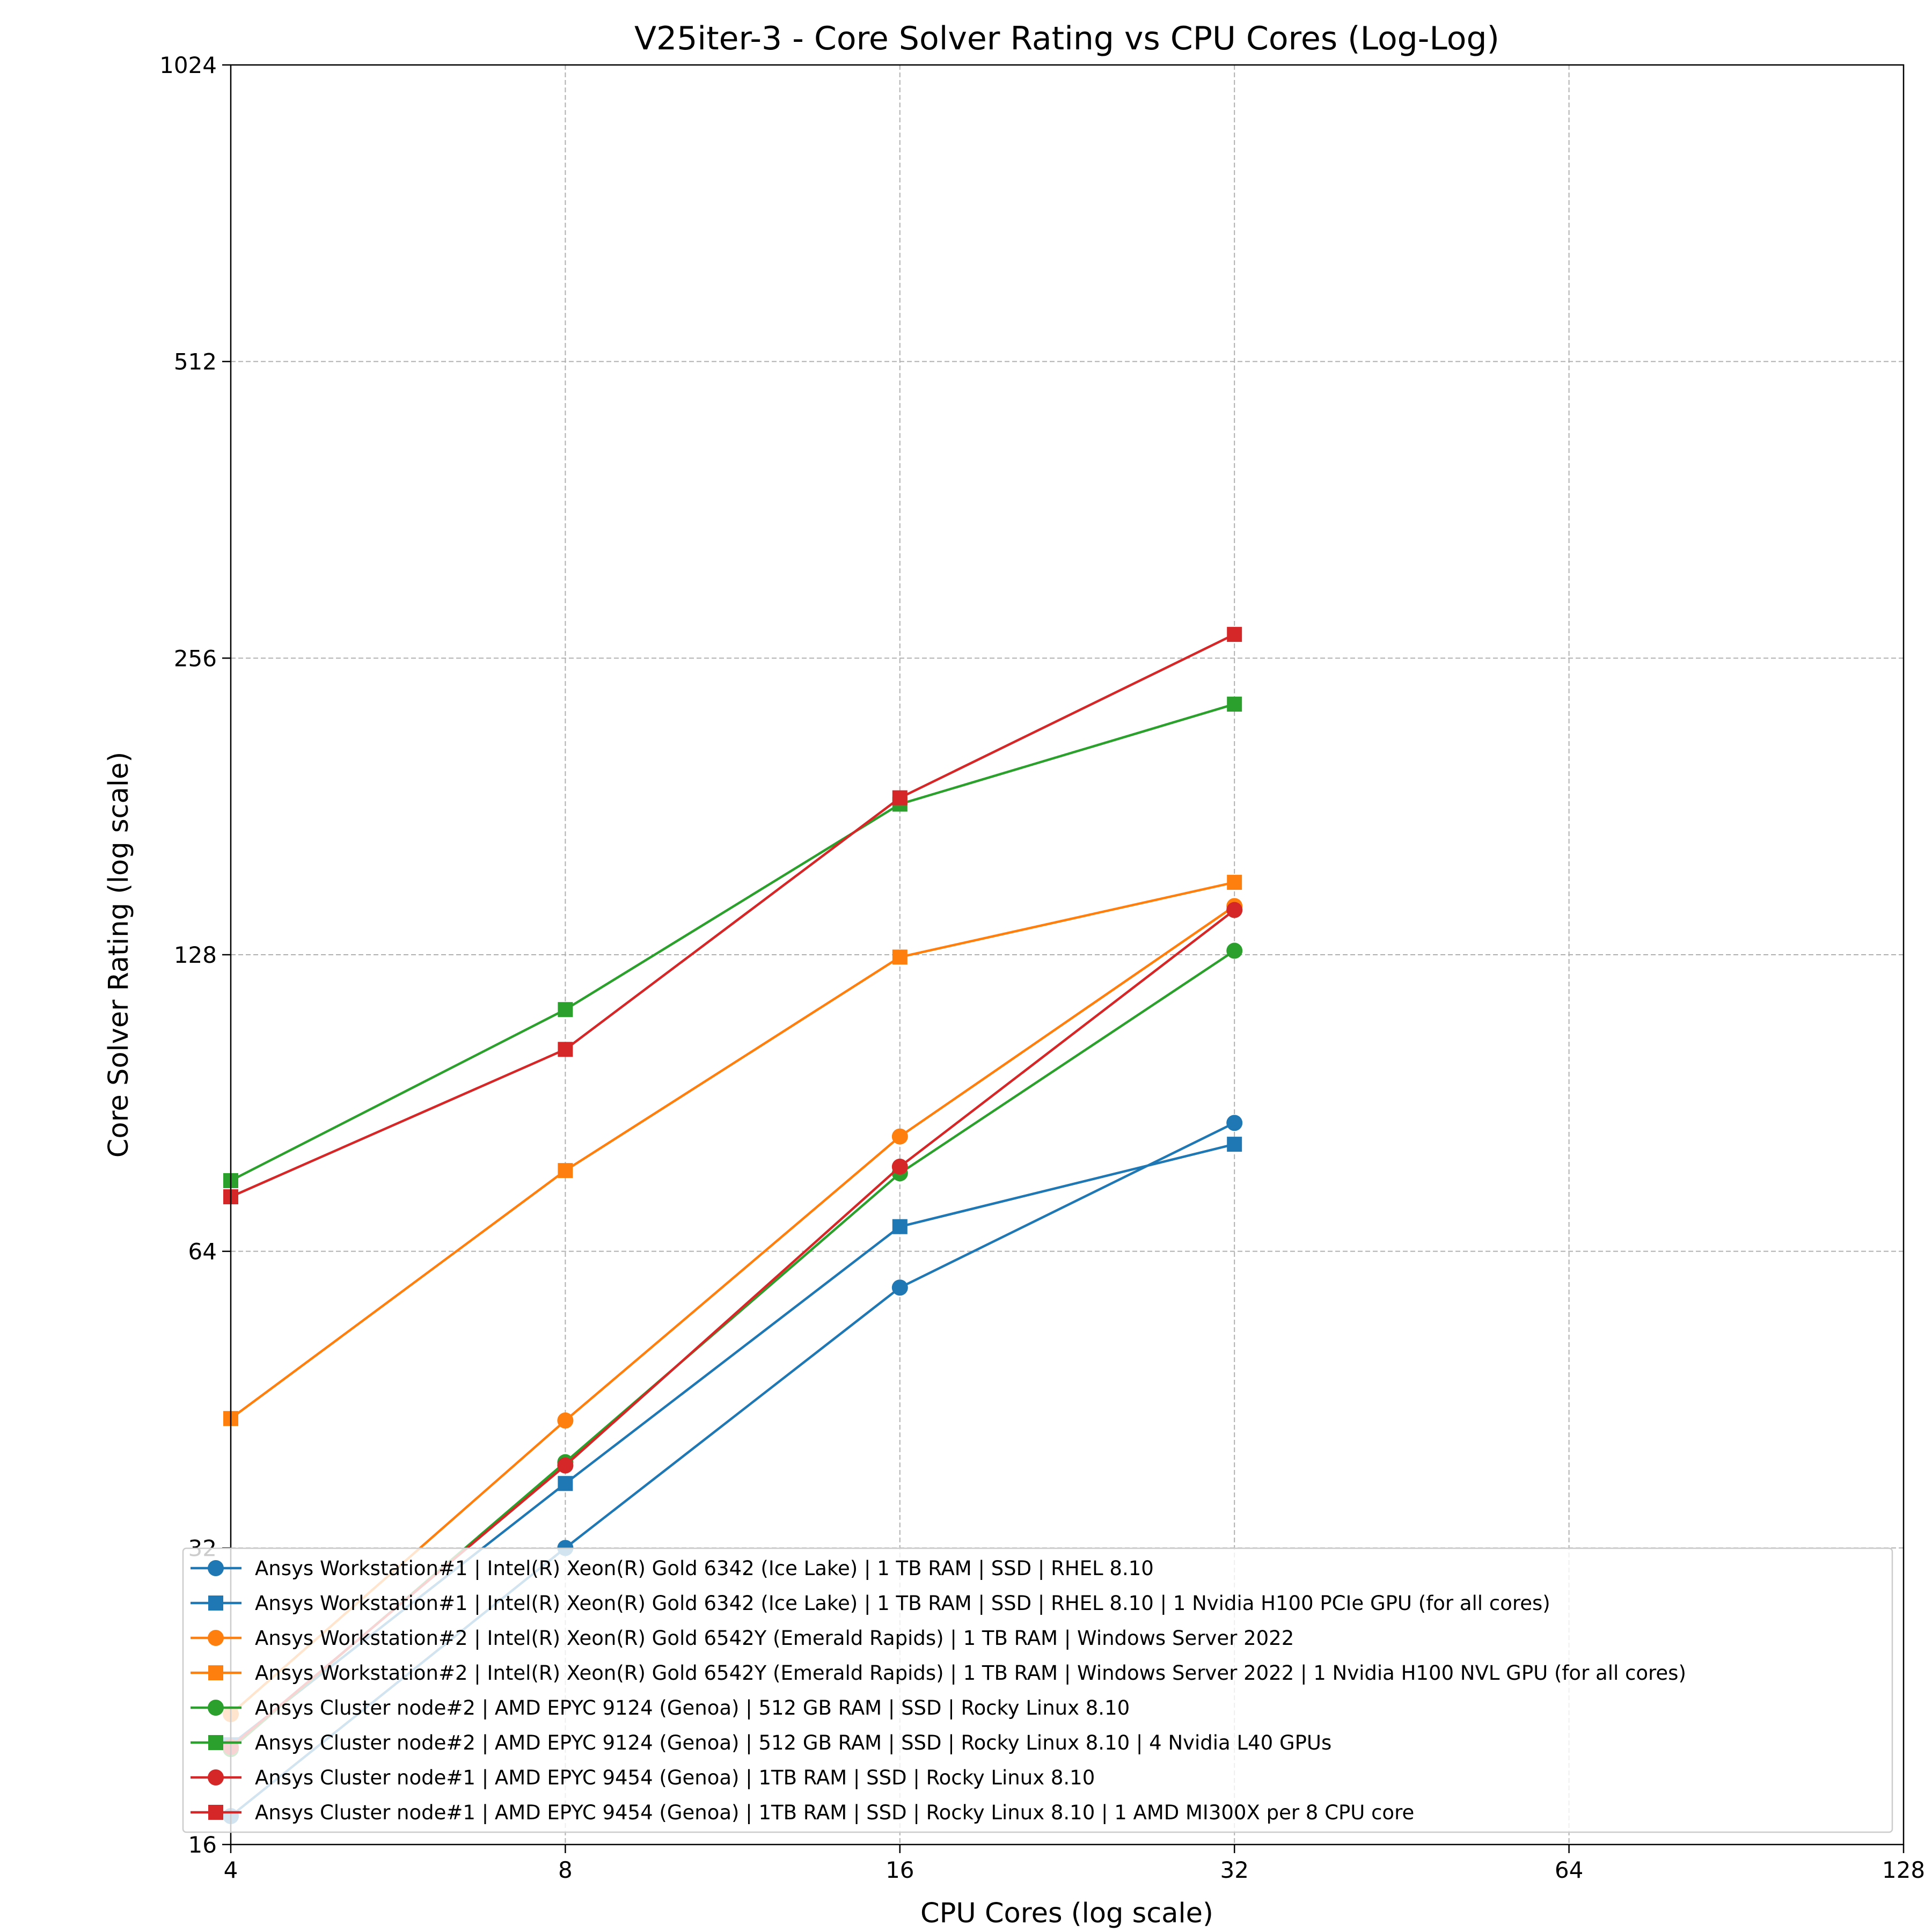 The height and width of the screenshot is (1932, 1932). I want to click on x-tick-label: 64, so click(1569, 1870).